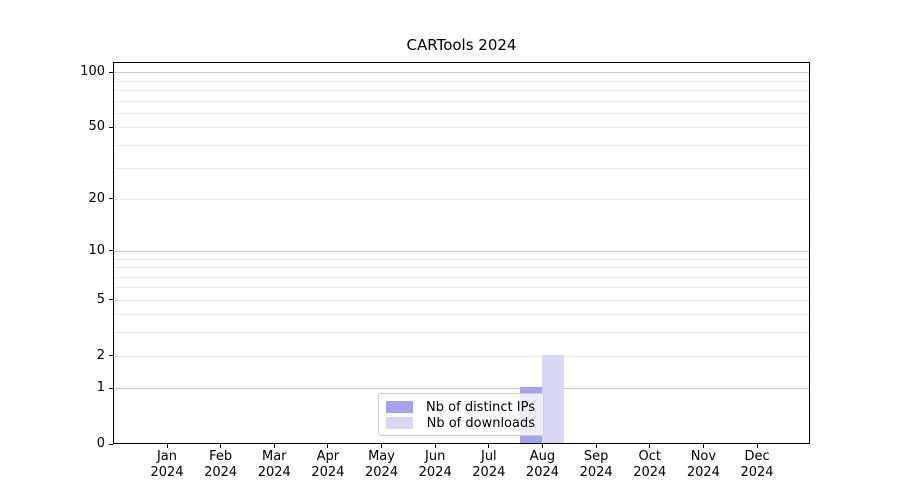  I want to click on x-tick-month: Oct, so click(649, 456).